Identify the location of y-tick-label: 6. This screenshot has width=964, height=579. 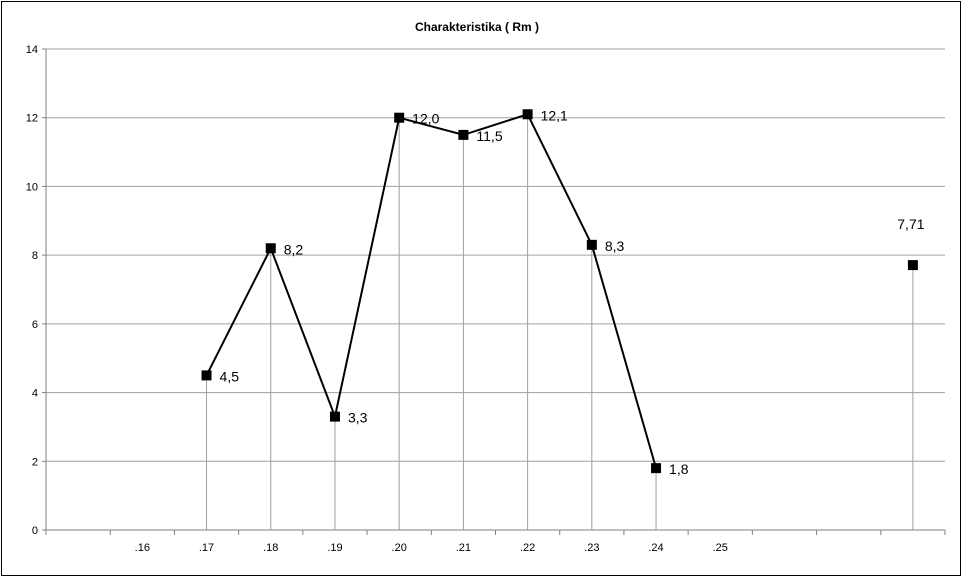
(35, 325).